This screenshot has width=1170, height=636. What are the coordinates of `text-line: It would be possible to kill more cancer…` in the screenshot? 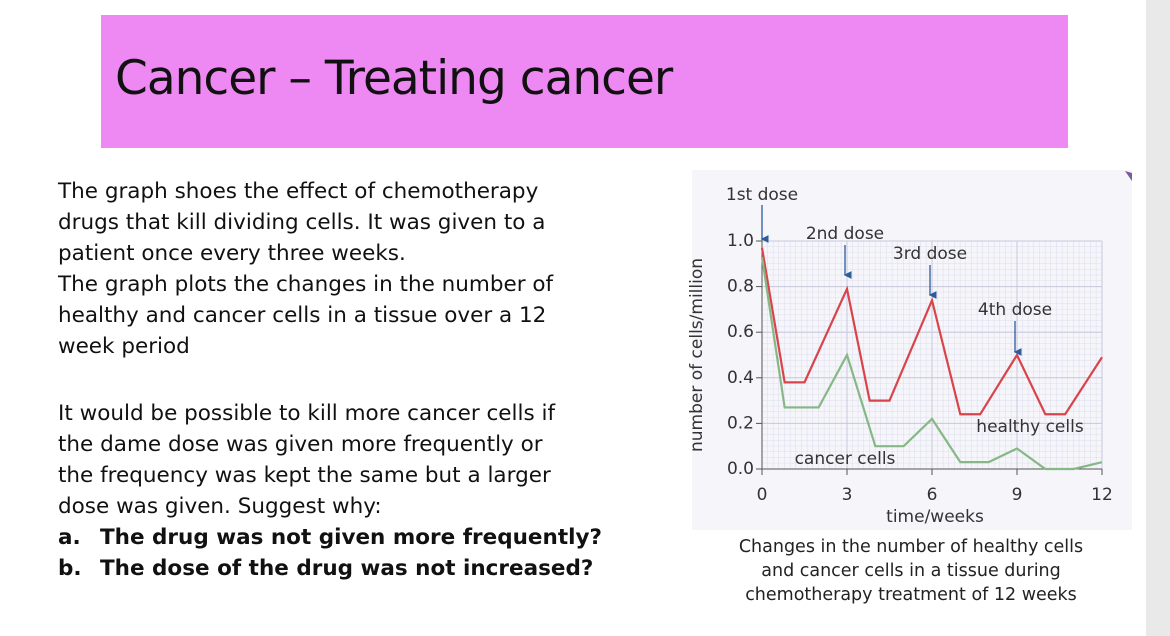 It's located at (307, 413).